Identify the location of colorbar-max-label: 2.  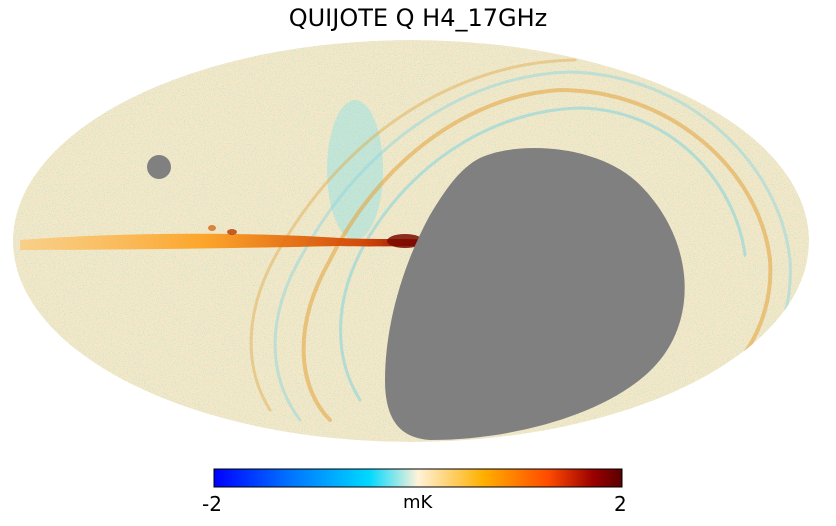
(620, 504).